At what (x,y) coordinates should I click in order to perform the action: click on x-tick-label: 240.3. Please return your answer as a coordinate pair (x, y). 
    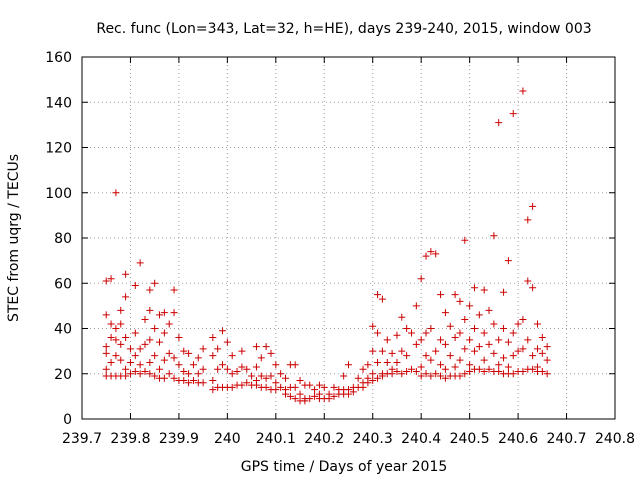
    Looking at the image, I should click on (373, 439).